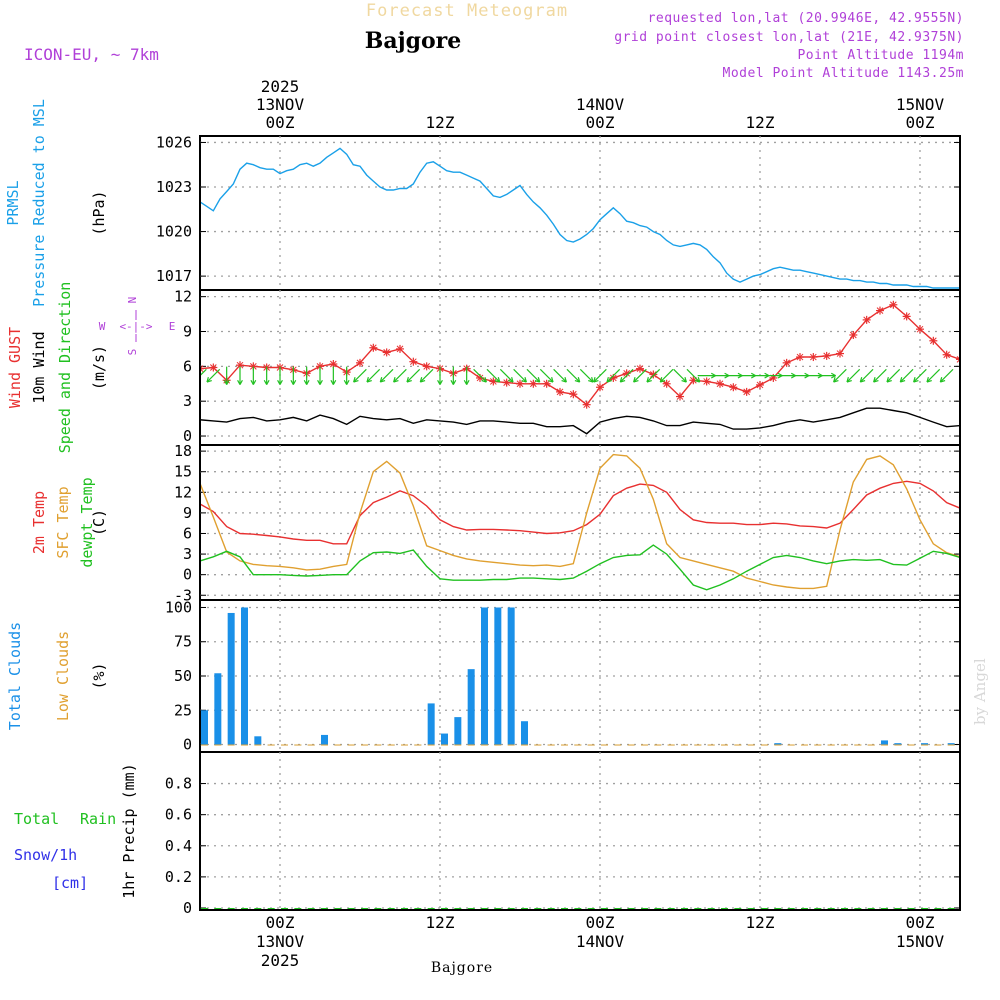 The image size is (1000, 1000). What do you see at coordinates (39, 367) in the screenshot?
I see `series-label: 10m Wind` at bounding box center [39, 367].